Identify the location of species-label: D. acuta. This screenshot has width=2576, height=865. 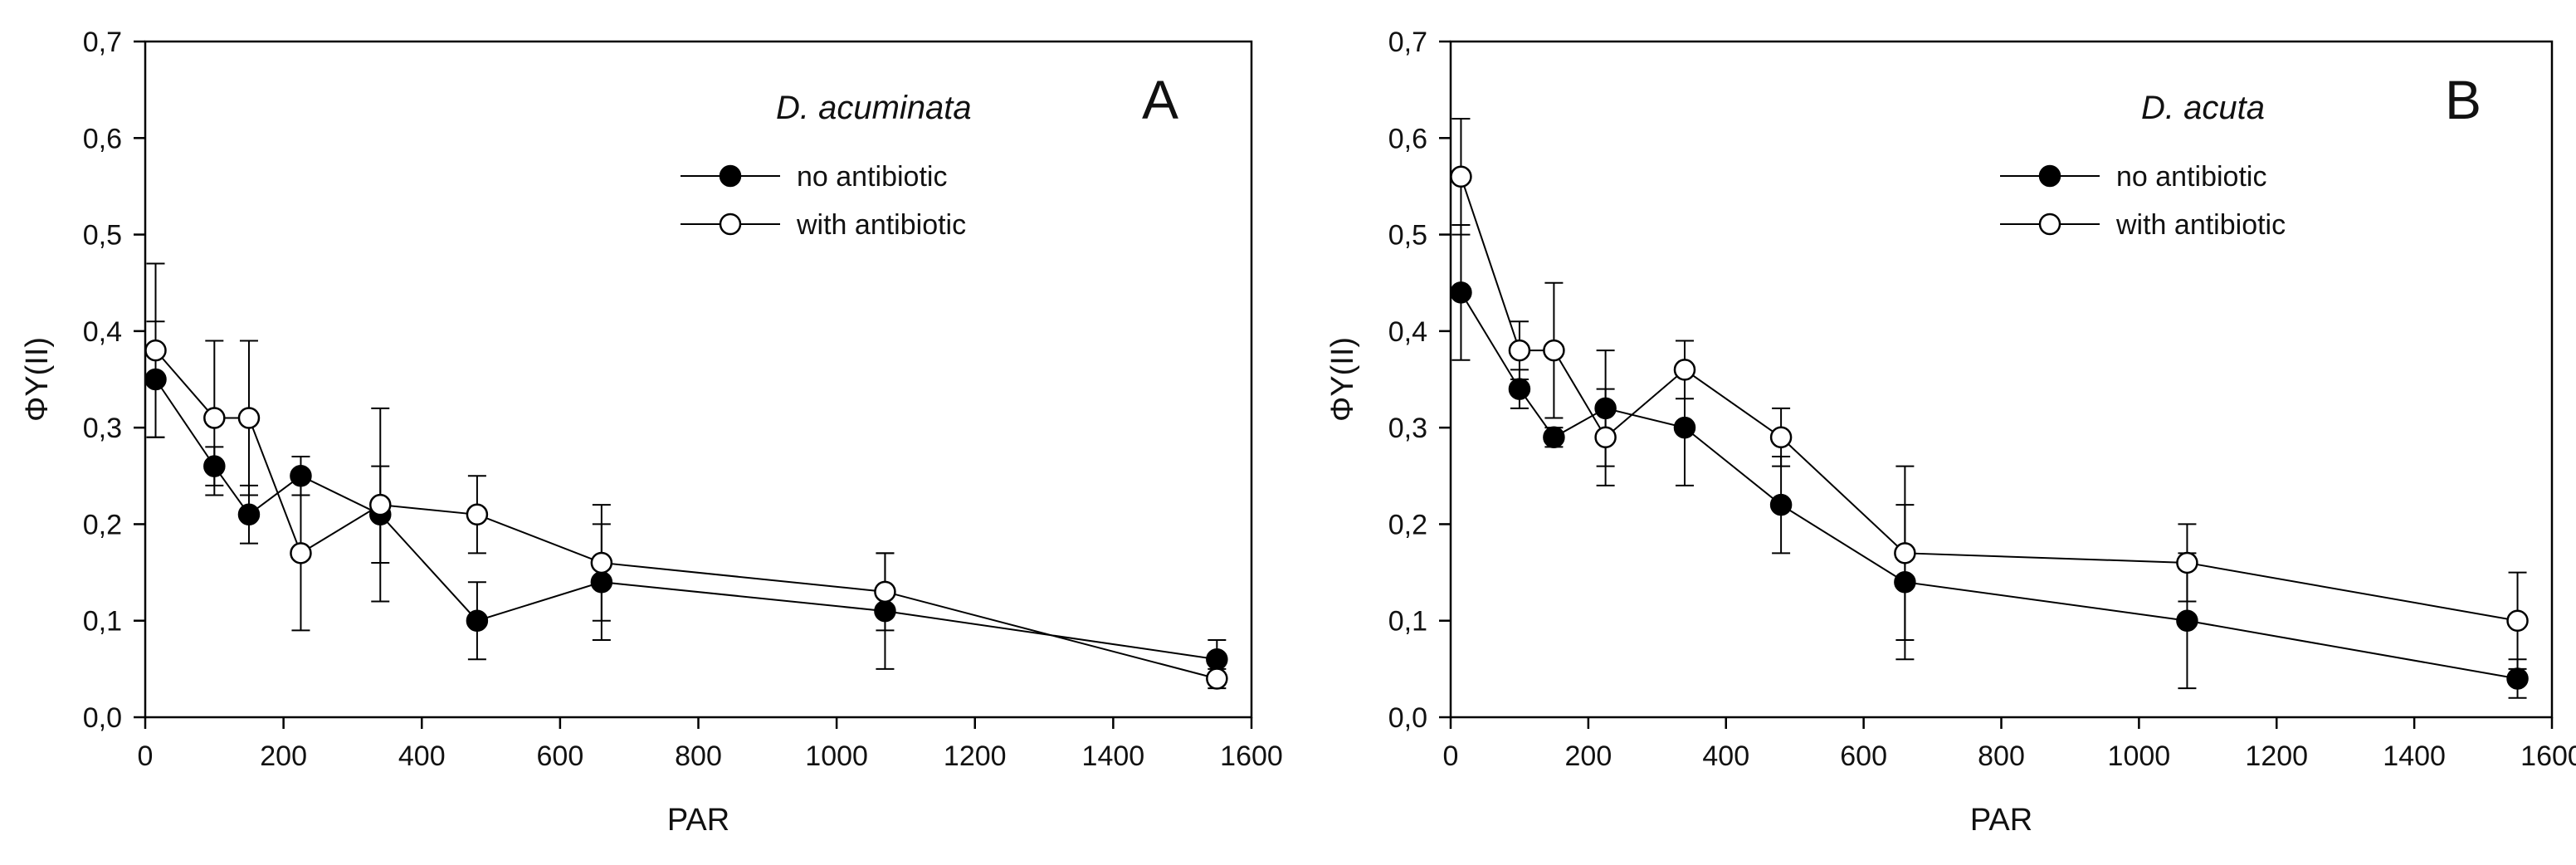
(2203, 108).